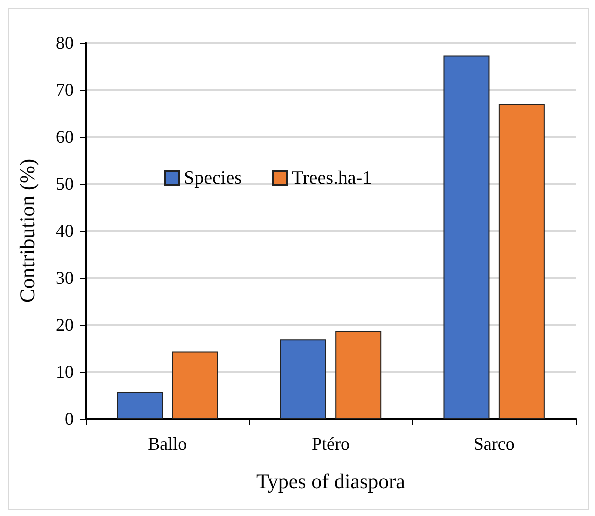 This screenshot has height=516, width=595. I want to click on y-tick-label: 10, so click(65, 372).